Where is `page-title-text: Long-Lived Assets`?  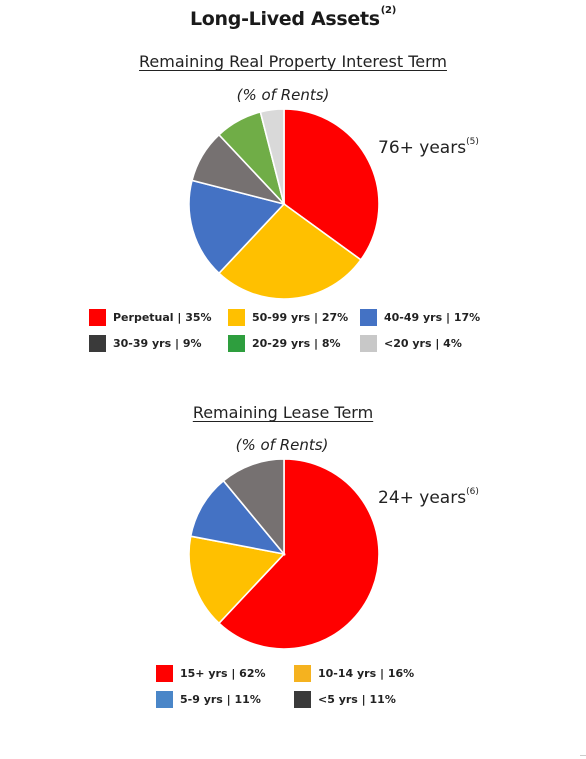
page-title-text: Long-Lived Assets is located at coordinates (285, 19).